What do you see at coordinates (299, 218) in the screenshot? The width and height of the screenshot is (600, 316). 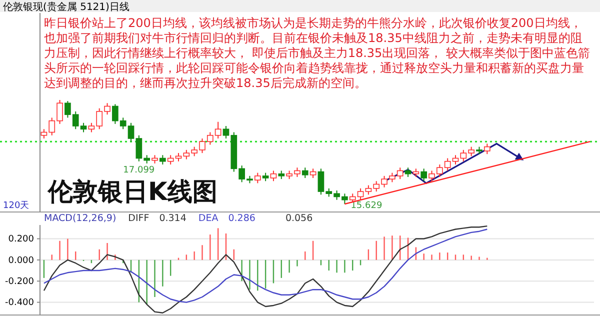 I see `text: 0.056` at bounding box center [299, 218].